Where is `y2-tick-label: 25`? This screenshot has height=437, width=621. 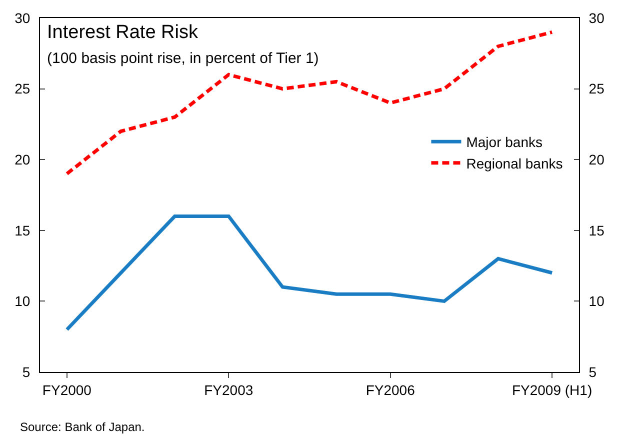 y2-tick-label: 25 is located at coordinates (596, 88).